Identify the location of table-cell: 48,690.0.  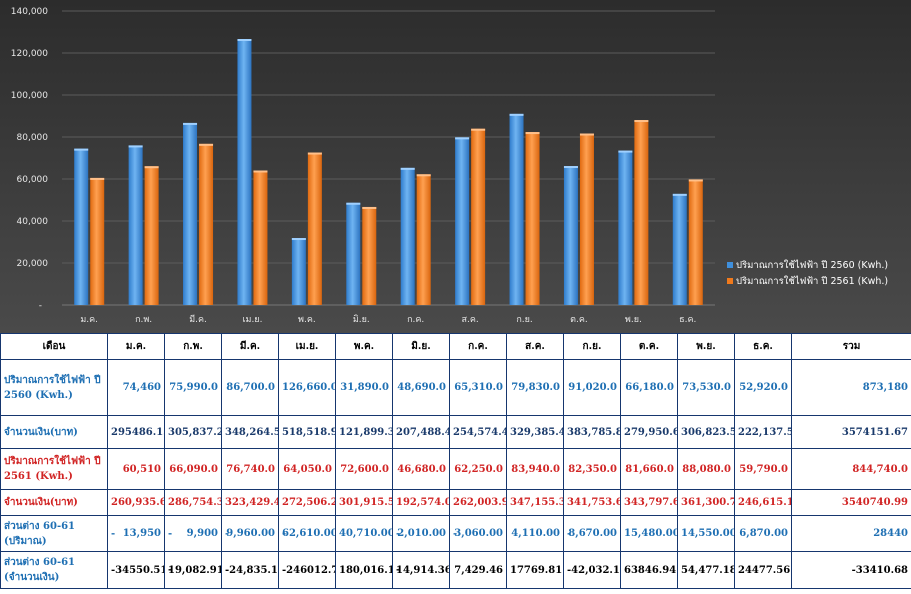
(421, 387).